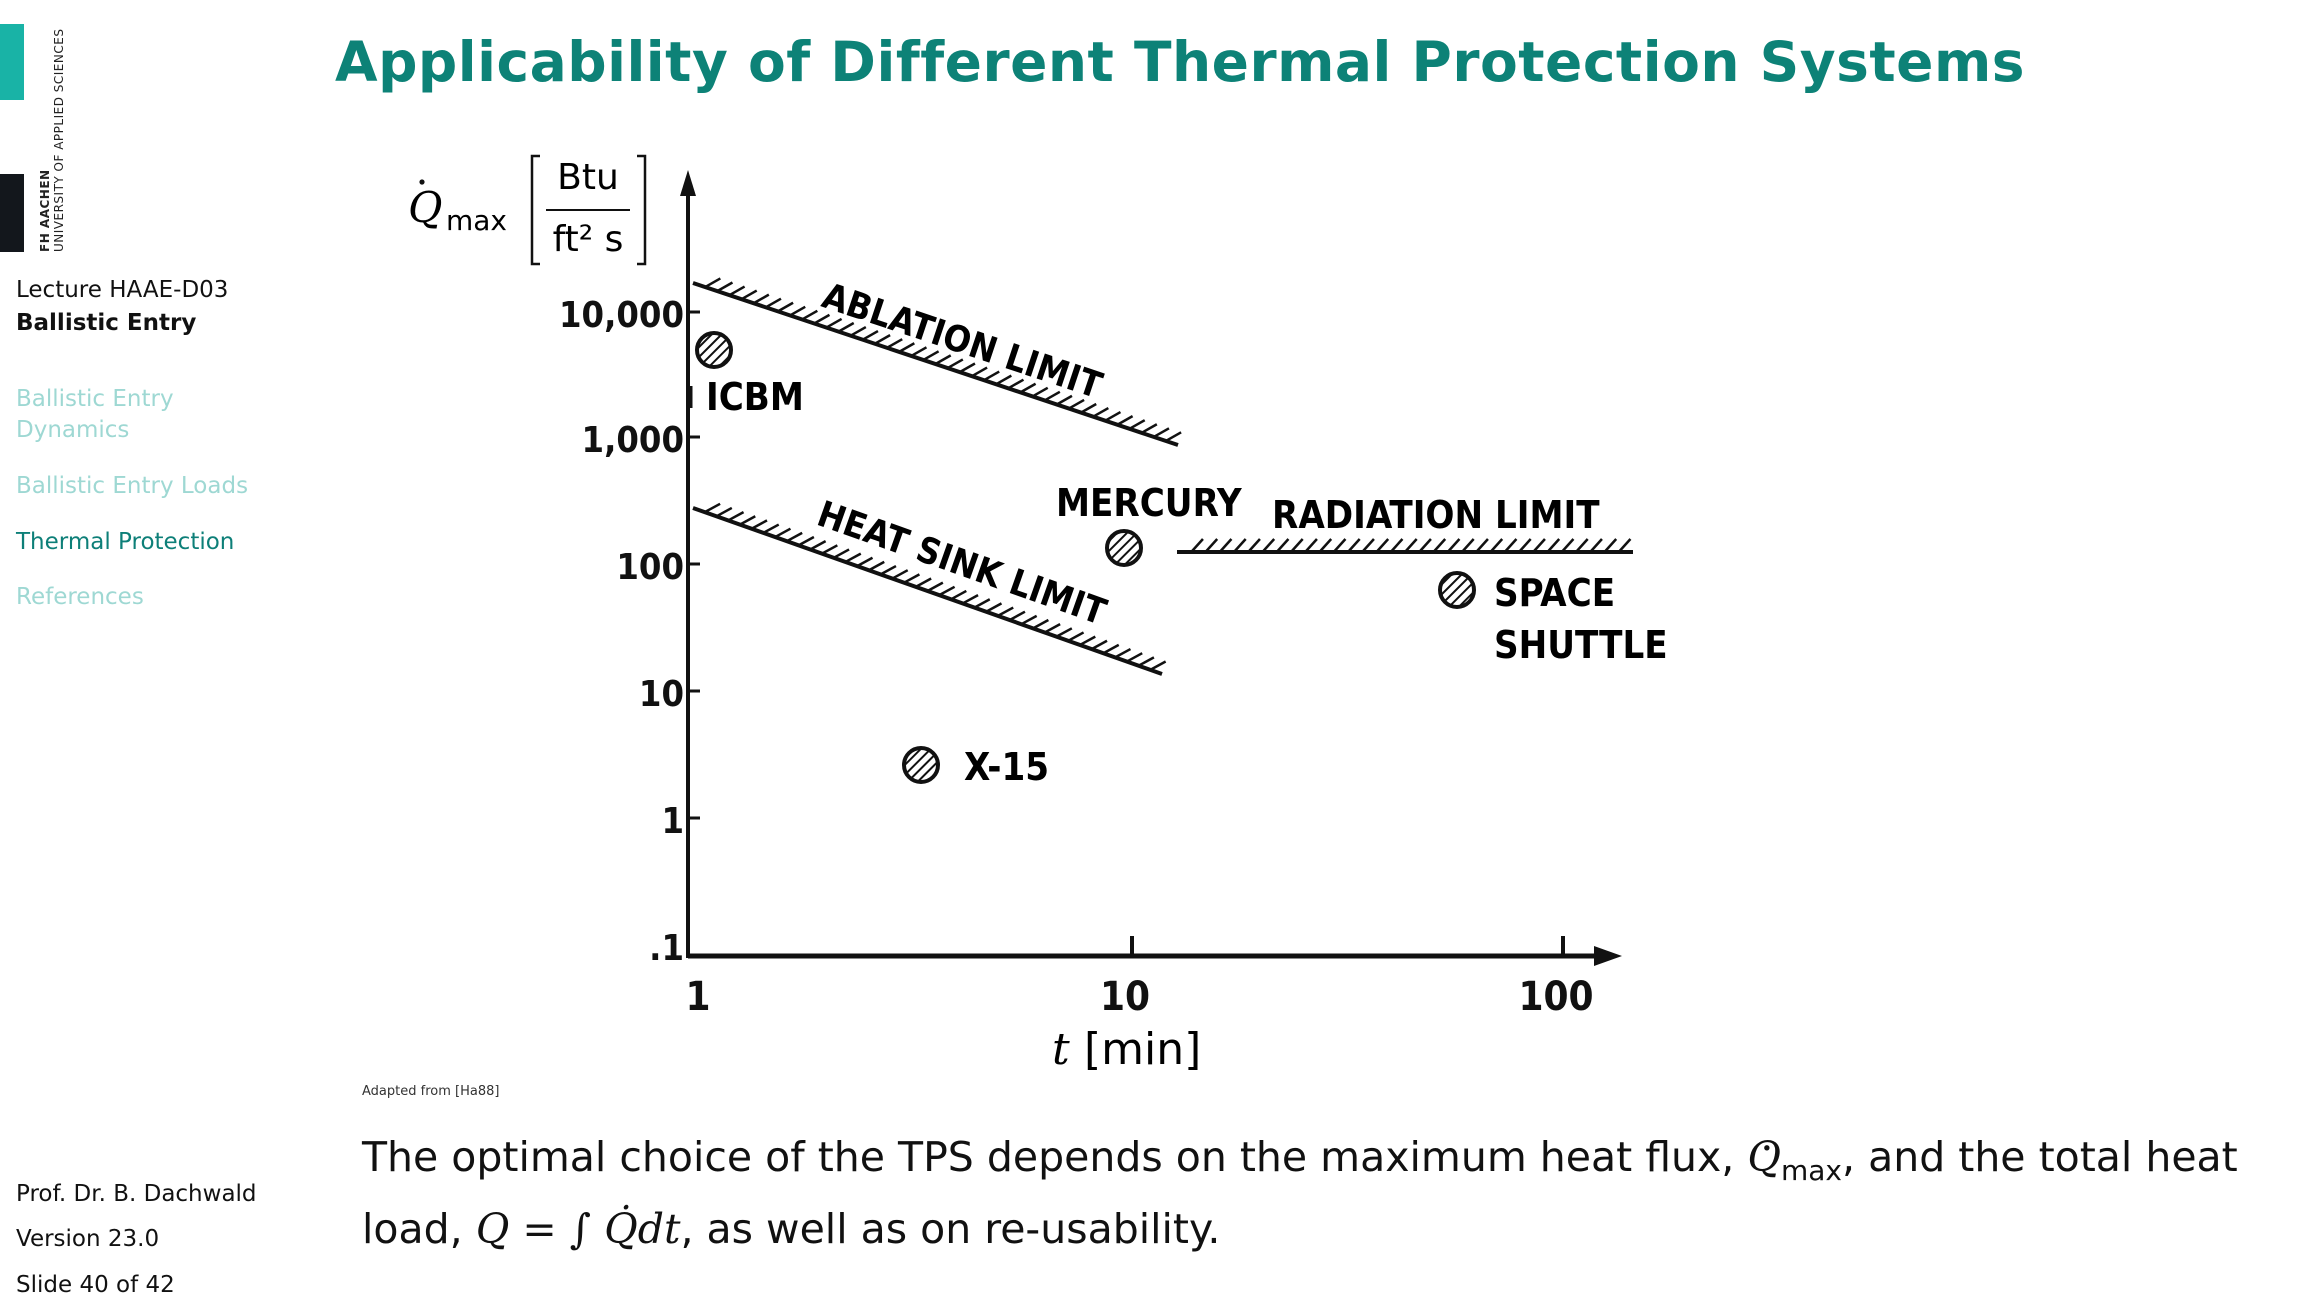 The height and width of the screenshot is (1301, 2300). I want to click on point-icbm: ICBM, so click(746, 375).